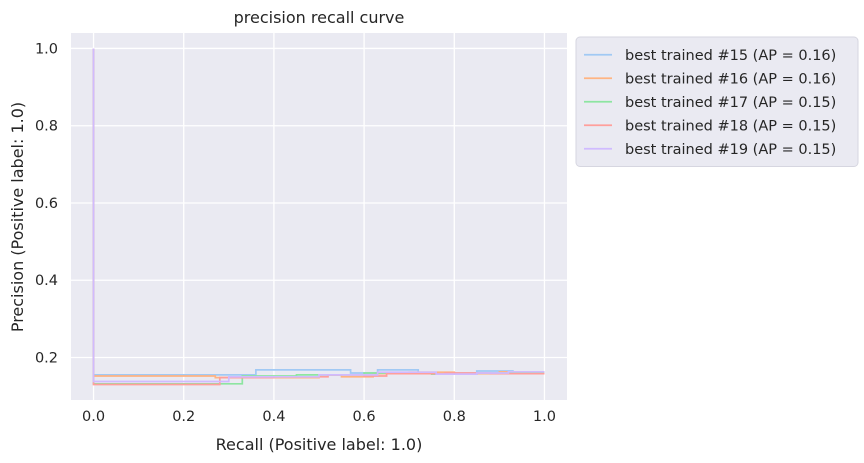 This screenshot has width=864, height=463. I want to click on x-tick-label: 0.4, so click(273, 417).